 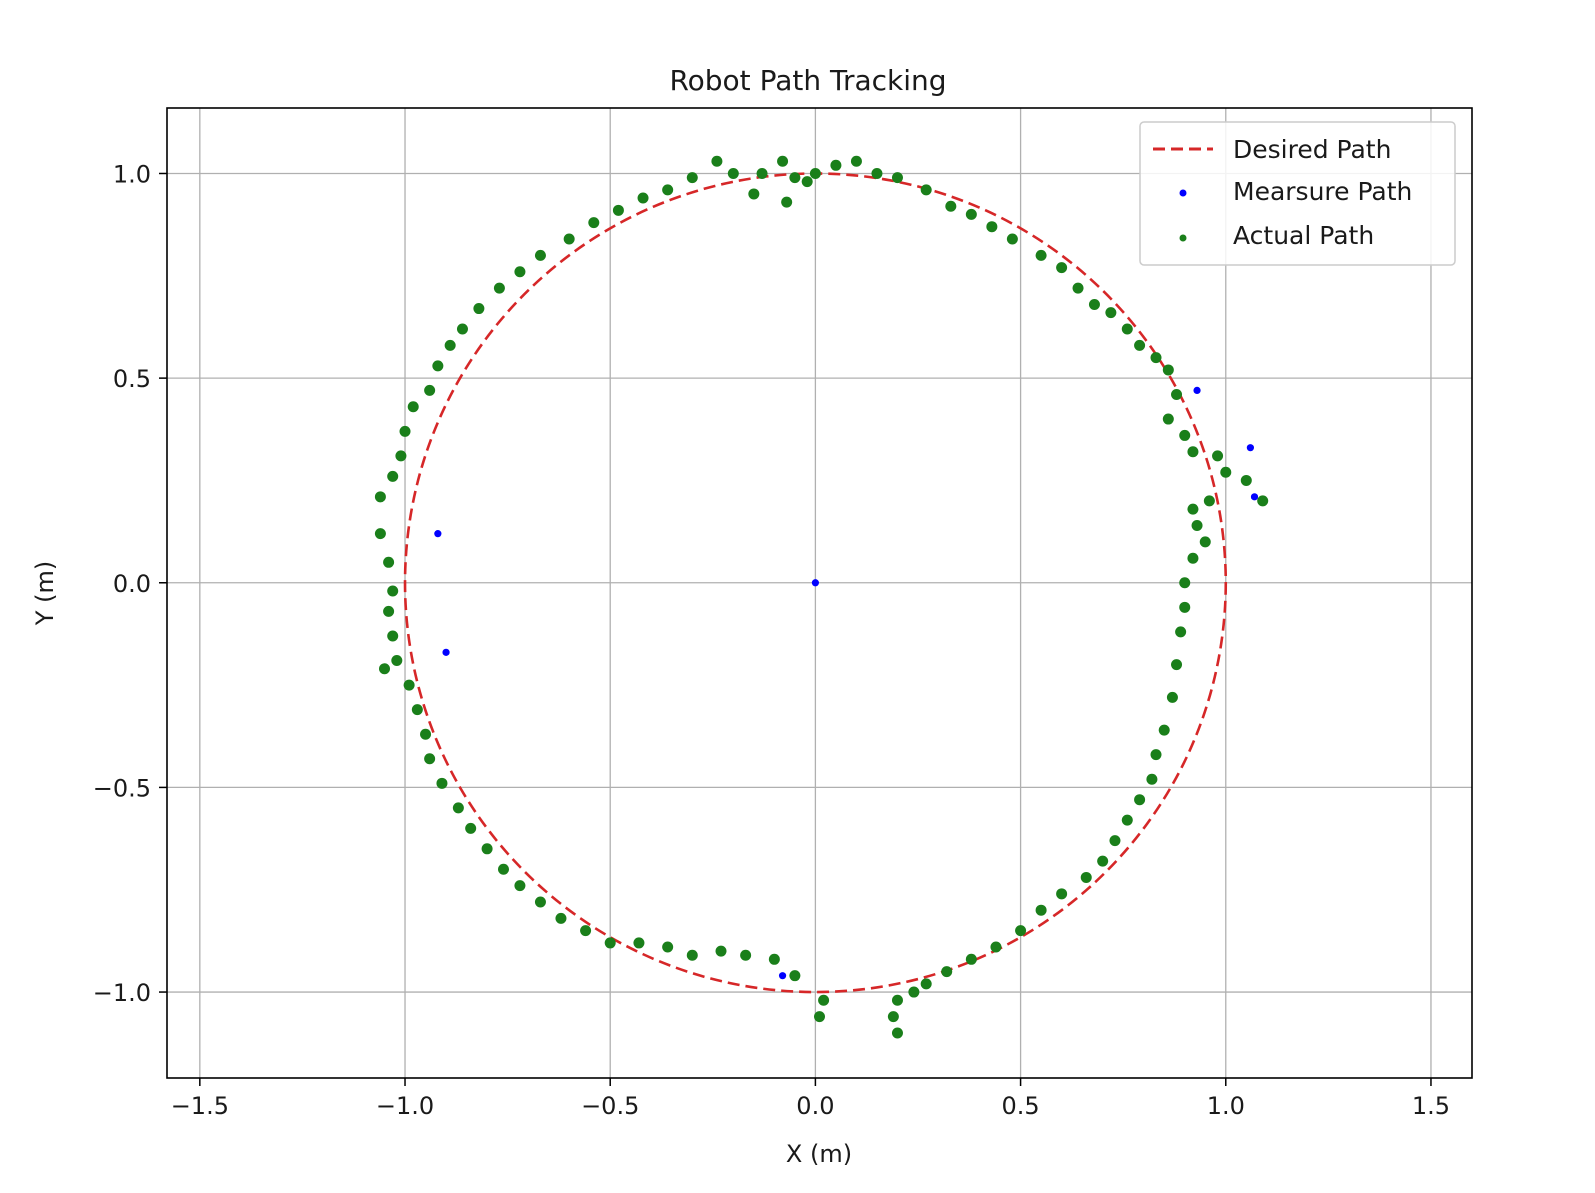 I want to click on x-tick-label: 0.0, so click(x=815, y=1106).